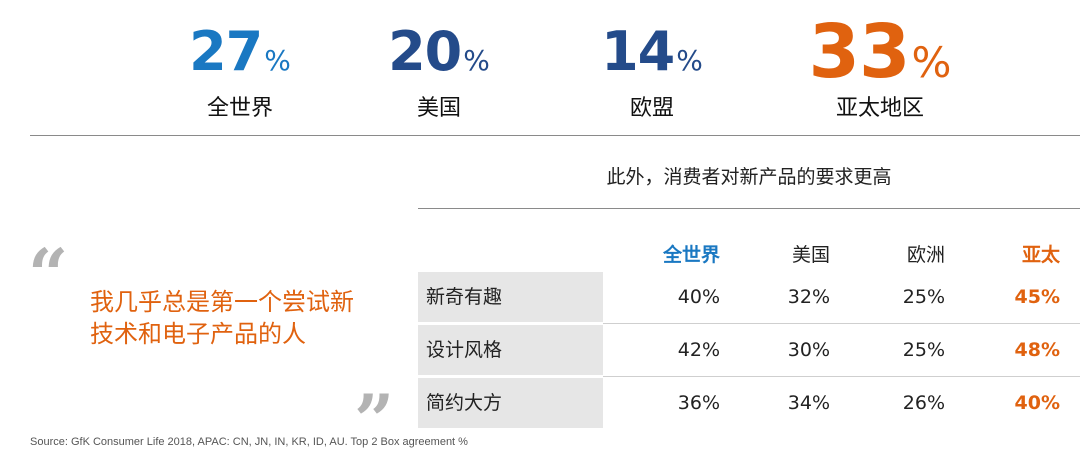 The image size is (1080, 454). Describe the element at coordinates (749, 208) in the screenshot. I see `table-divider` at that location.